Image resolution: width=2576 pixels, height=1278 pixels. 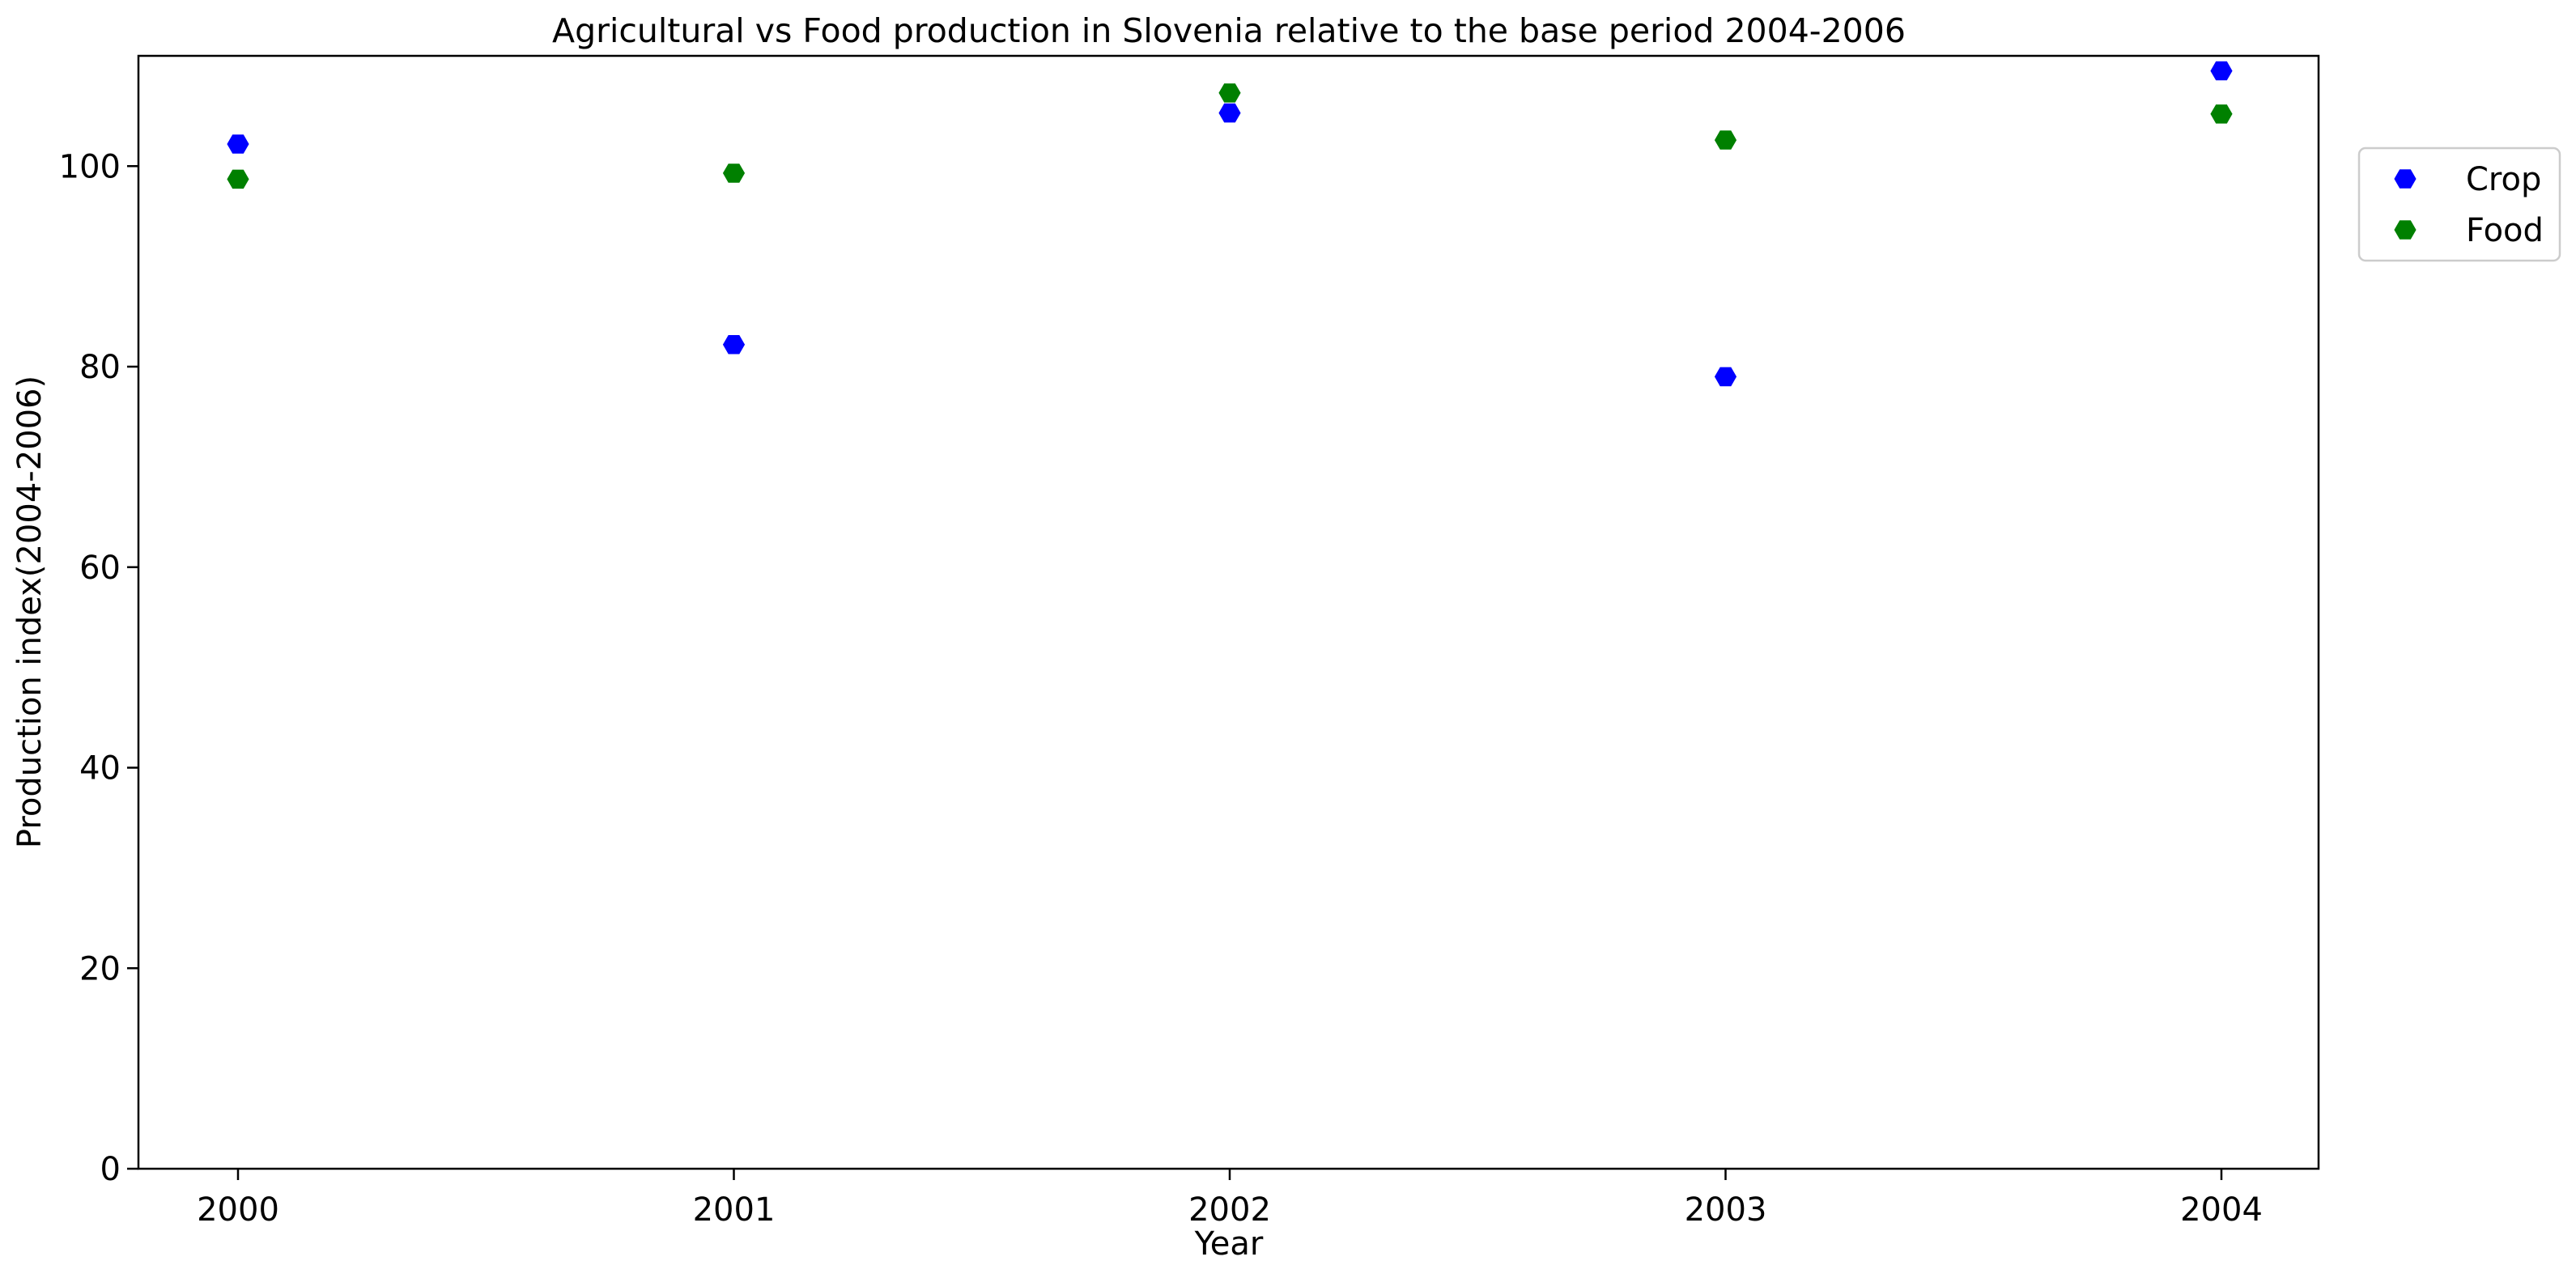 What do you see at coordinates (2405, 179) in the screenshot?
I see `legend-marker-crop` at bounding box center [2405, 179].